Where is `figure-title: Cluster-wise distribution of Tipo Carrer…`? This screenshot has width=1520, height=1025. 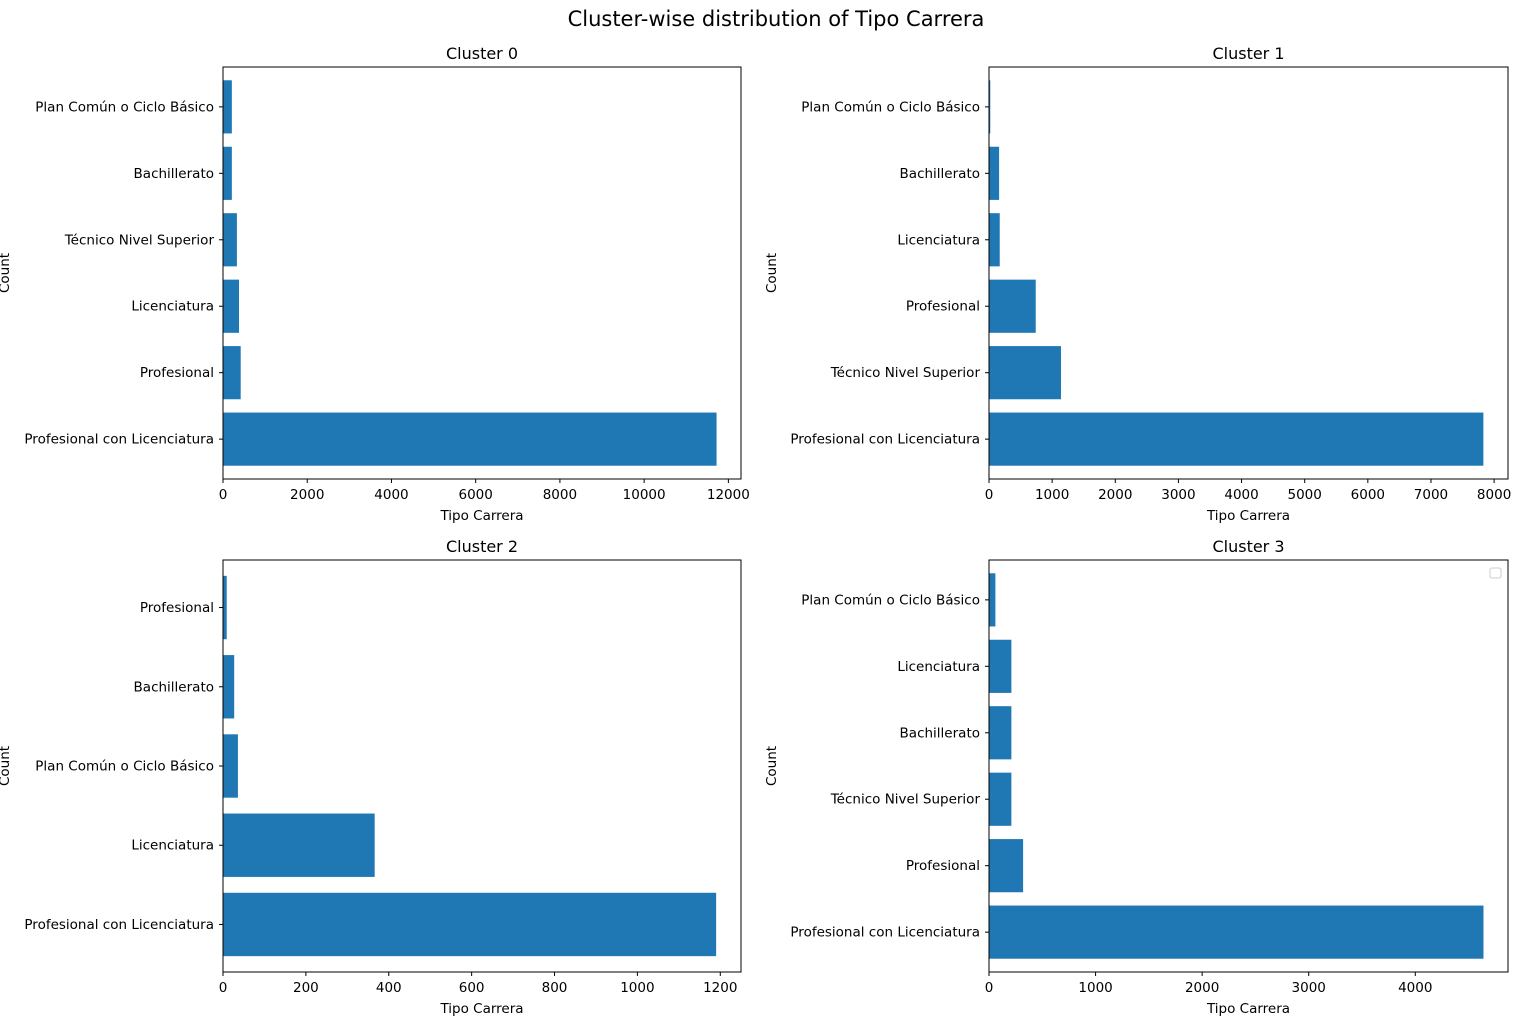 figure-title: Cluster-wise distribution of Tipo Carrer… is located at coordinates (776, 19).